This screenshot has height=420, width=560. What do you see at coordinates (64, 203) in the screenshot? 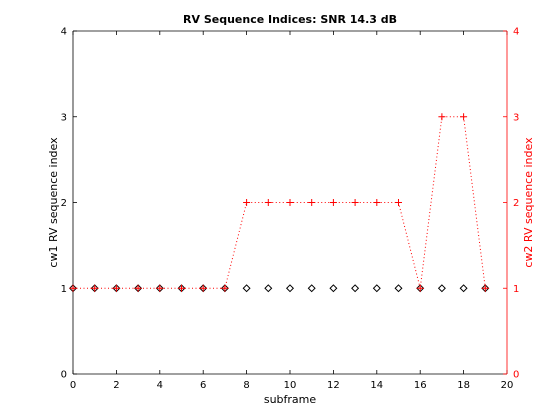
I see `y-tick-label-left: 2` at bounding box center [64, 203].